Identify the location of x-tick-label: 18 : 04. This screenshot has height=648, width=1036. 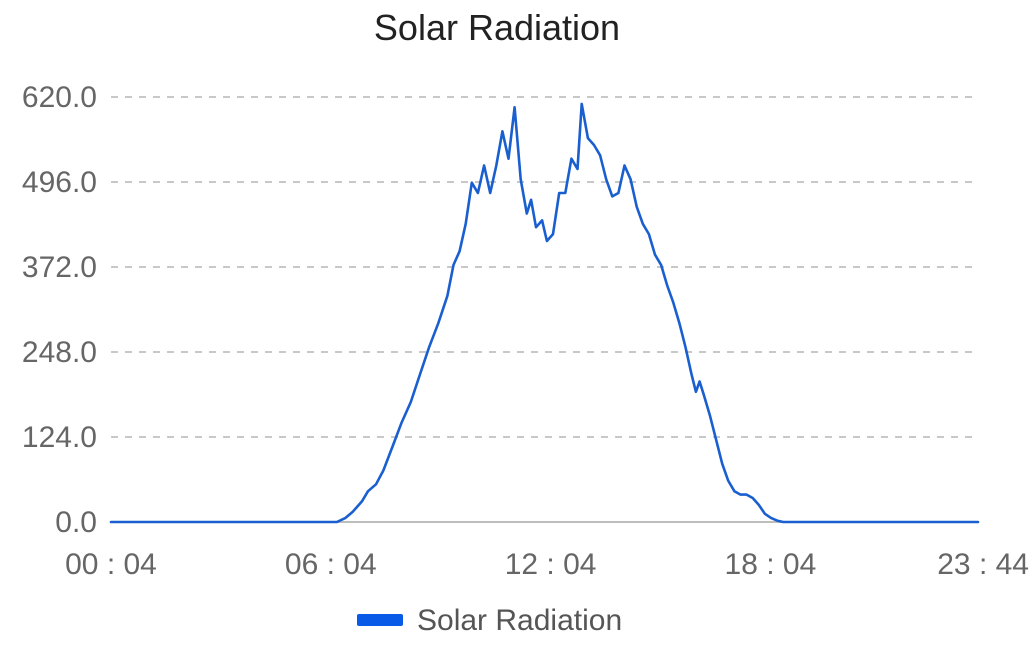
(771, 564).